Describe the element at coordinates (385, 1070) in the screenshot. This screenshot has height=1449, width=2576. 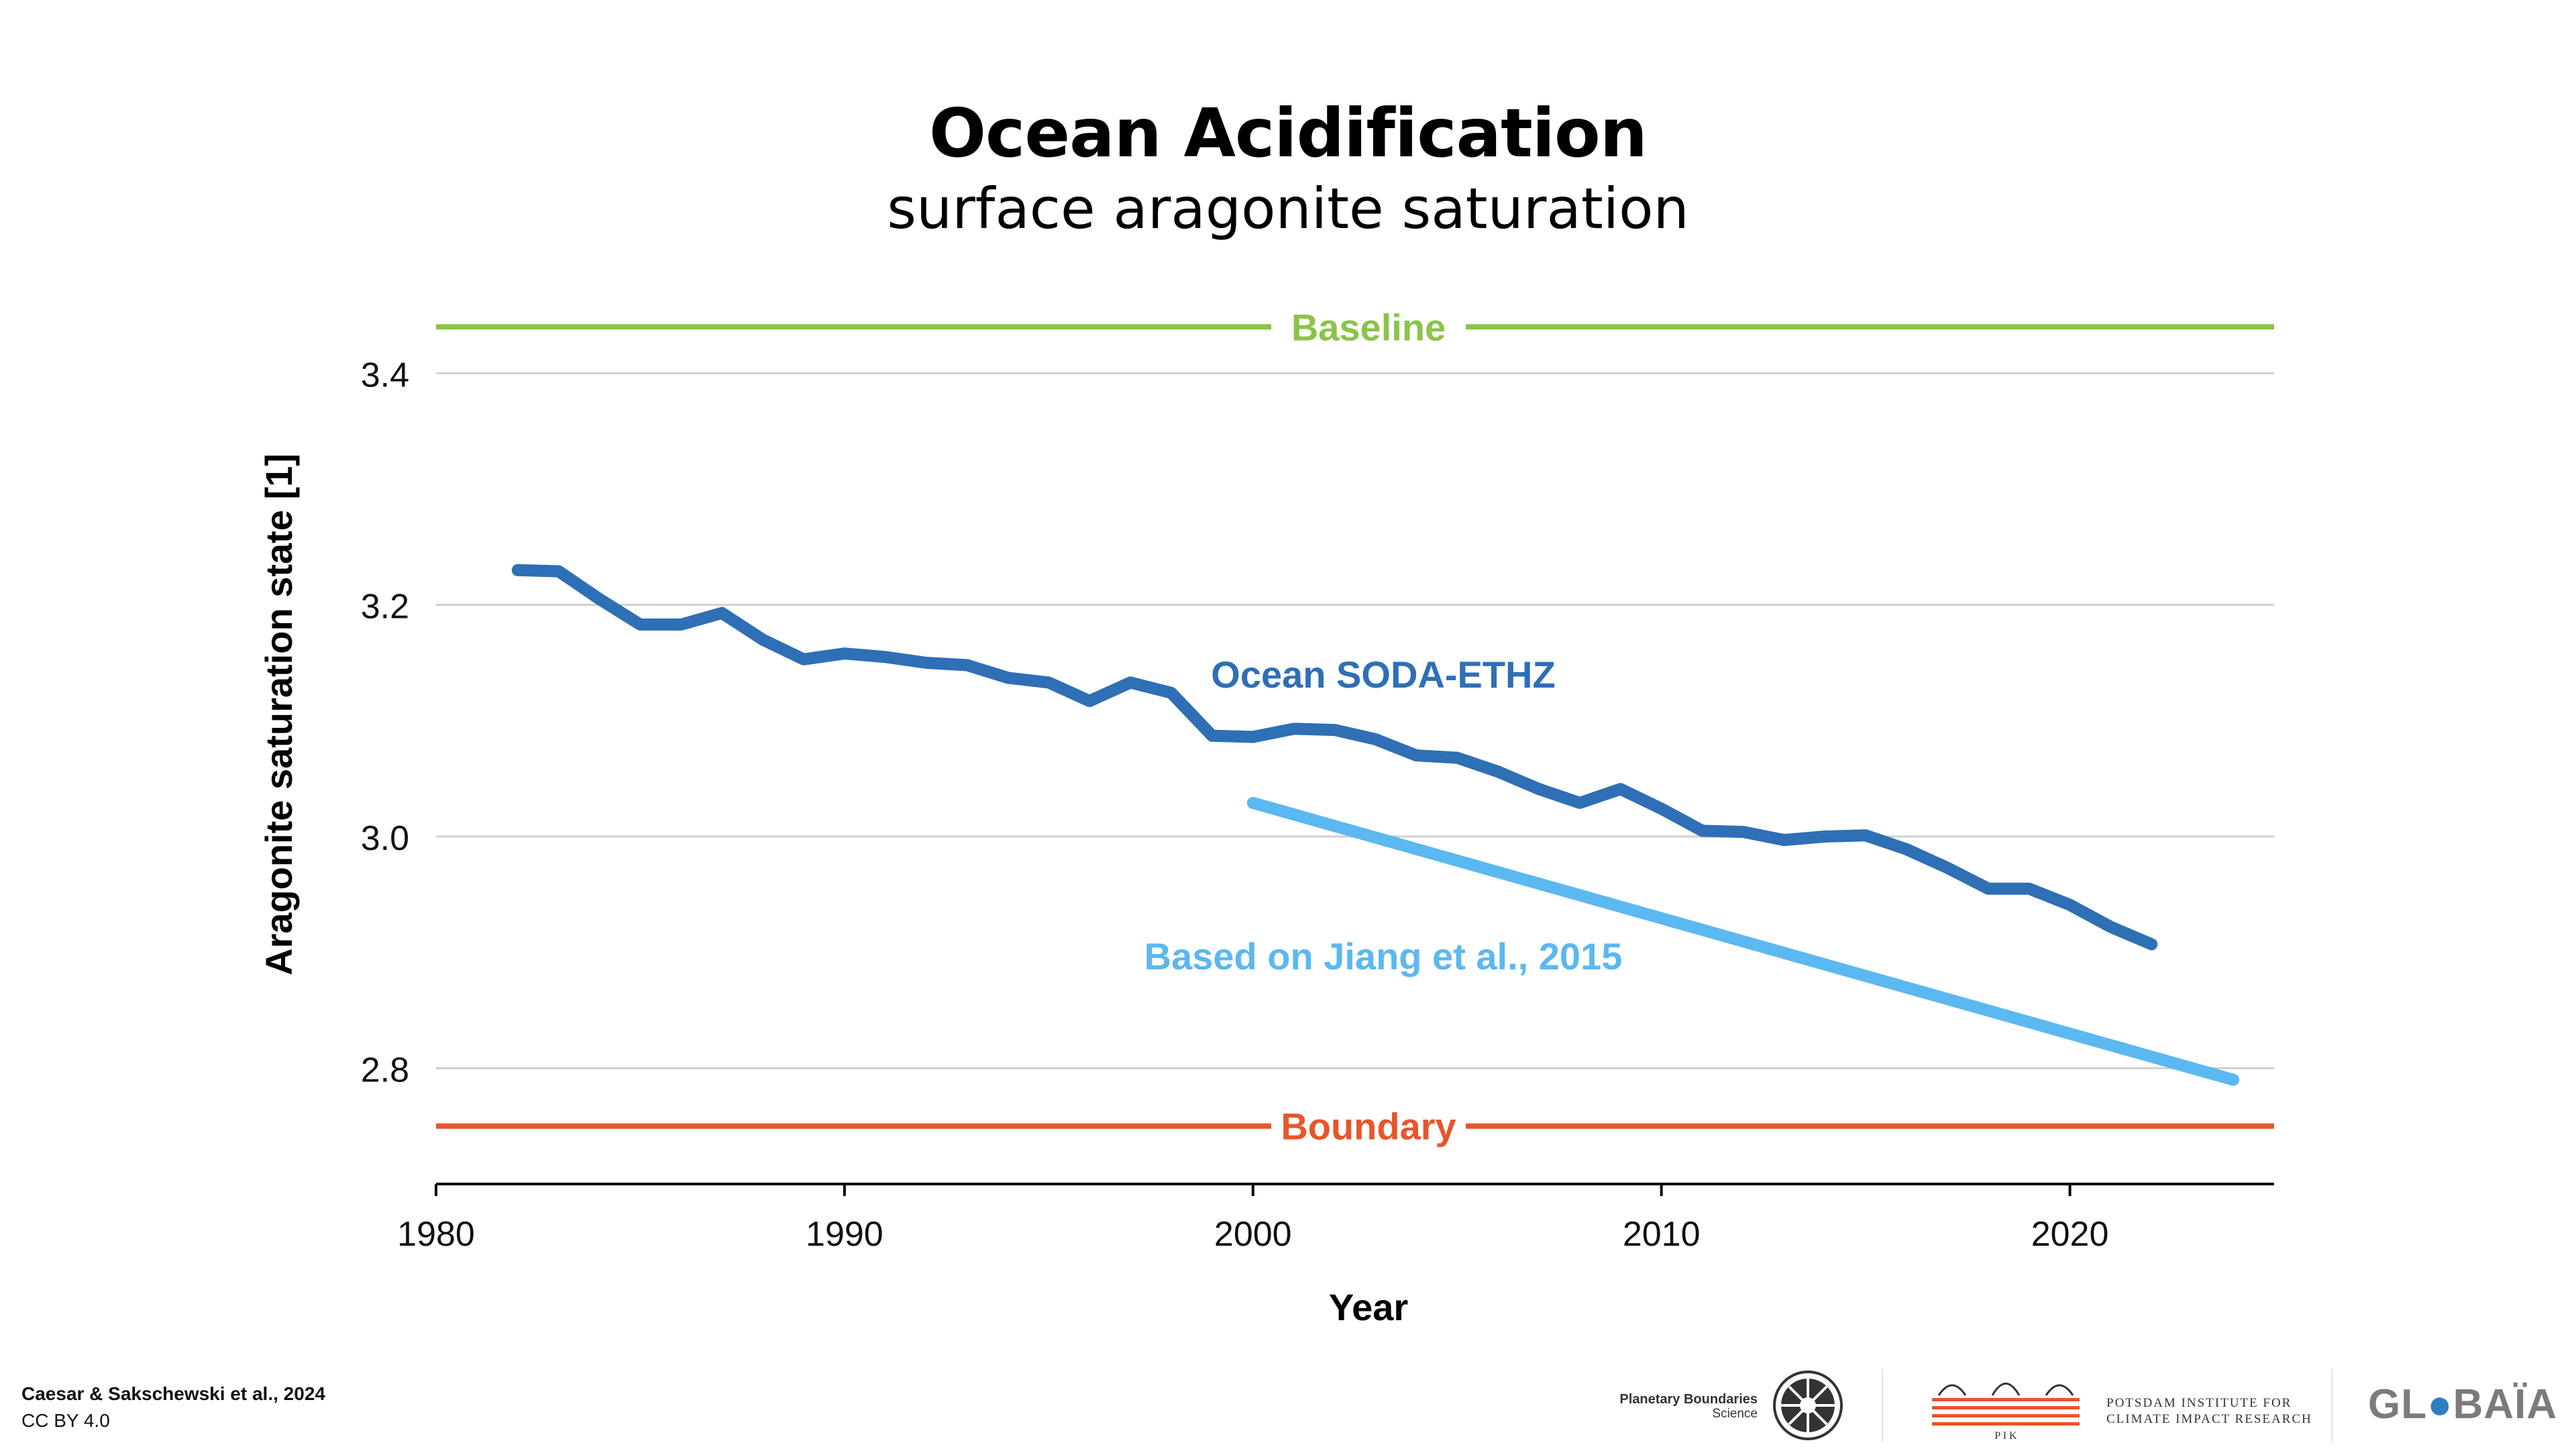
I see `y-tick-label: 2.8` at that location.